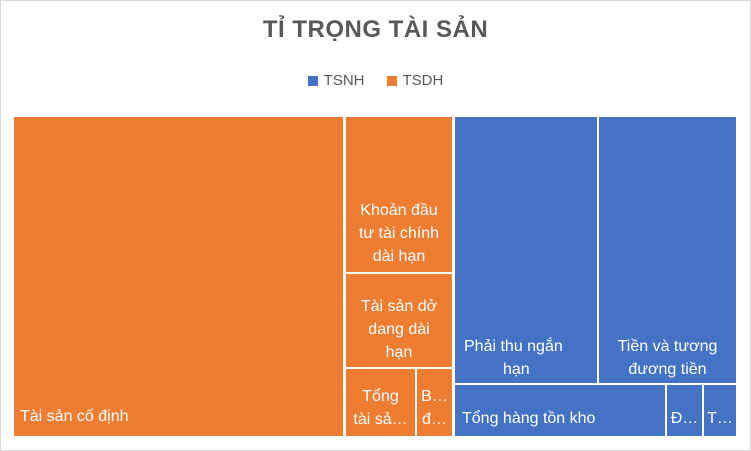 The image size is (751, 451). I want to click on legend-label-tsnh: TSNH, so click(344, 80).